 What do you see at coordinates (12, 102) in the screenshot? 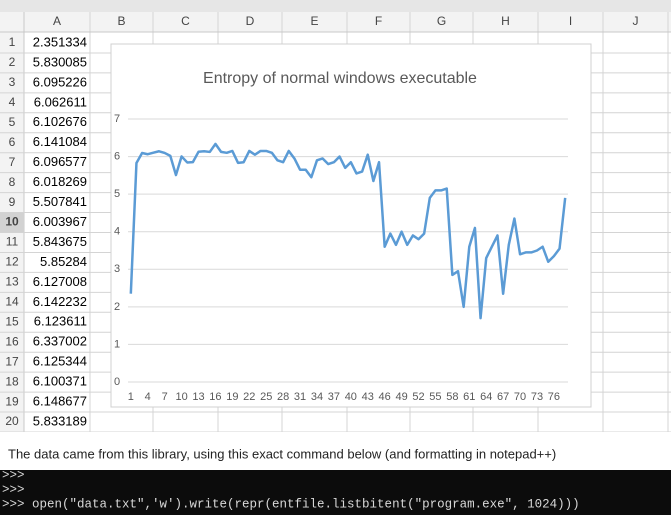
I see `row-header: 4` at bounding box center [12, 102].